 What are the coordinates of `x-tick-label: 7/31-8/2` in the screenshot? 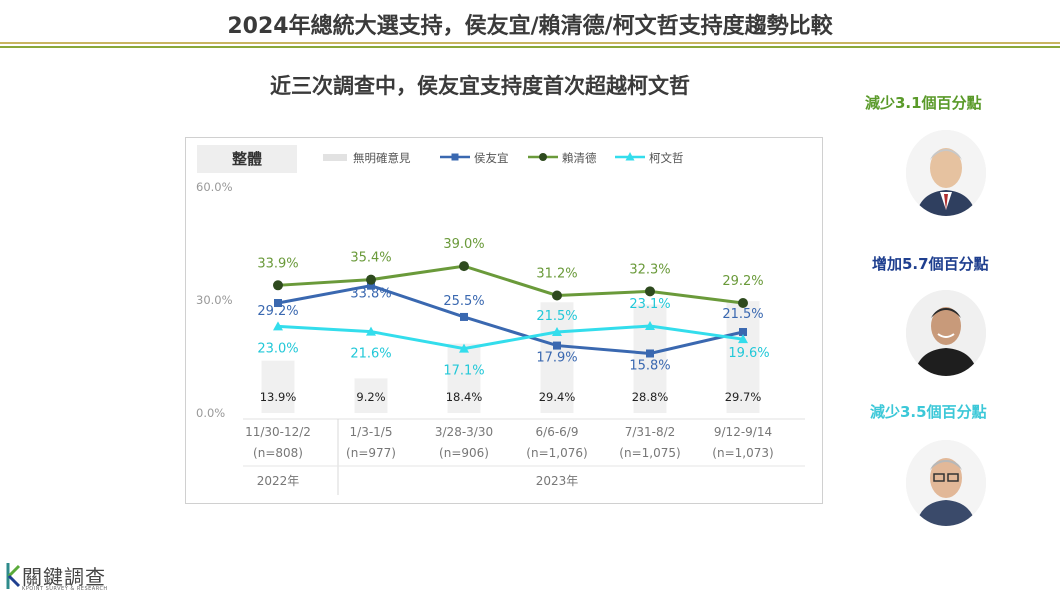 It's located at (650, 432).